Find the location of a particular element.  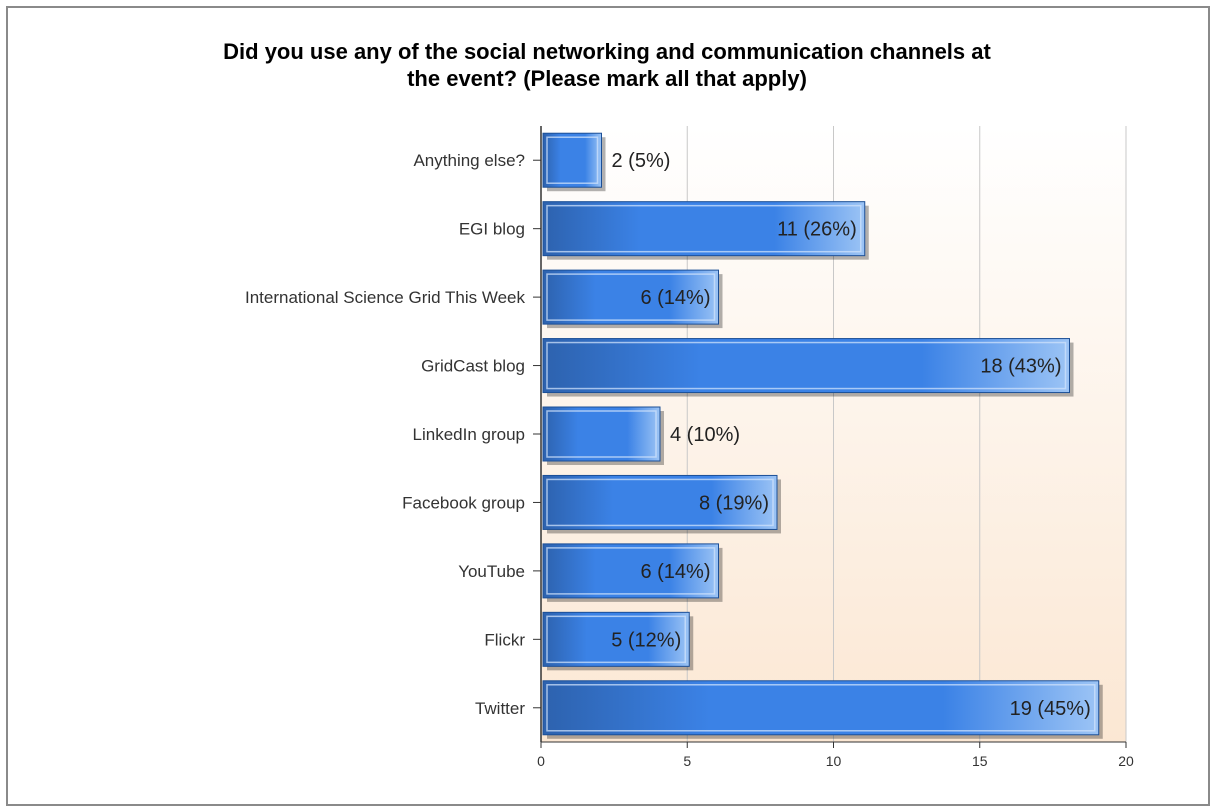

category-label: GridCast blog is located at coordinates (473, 366).